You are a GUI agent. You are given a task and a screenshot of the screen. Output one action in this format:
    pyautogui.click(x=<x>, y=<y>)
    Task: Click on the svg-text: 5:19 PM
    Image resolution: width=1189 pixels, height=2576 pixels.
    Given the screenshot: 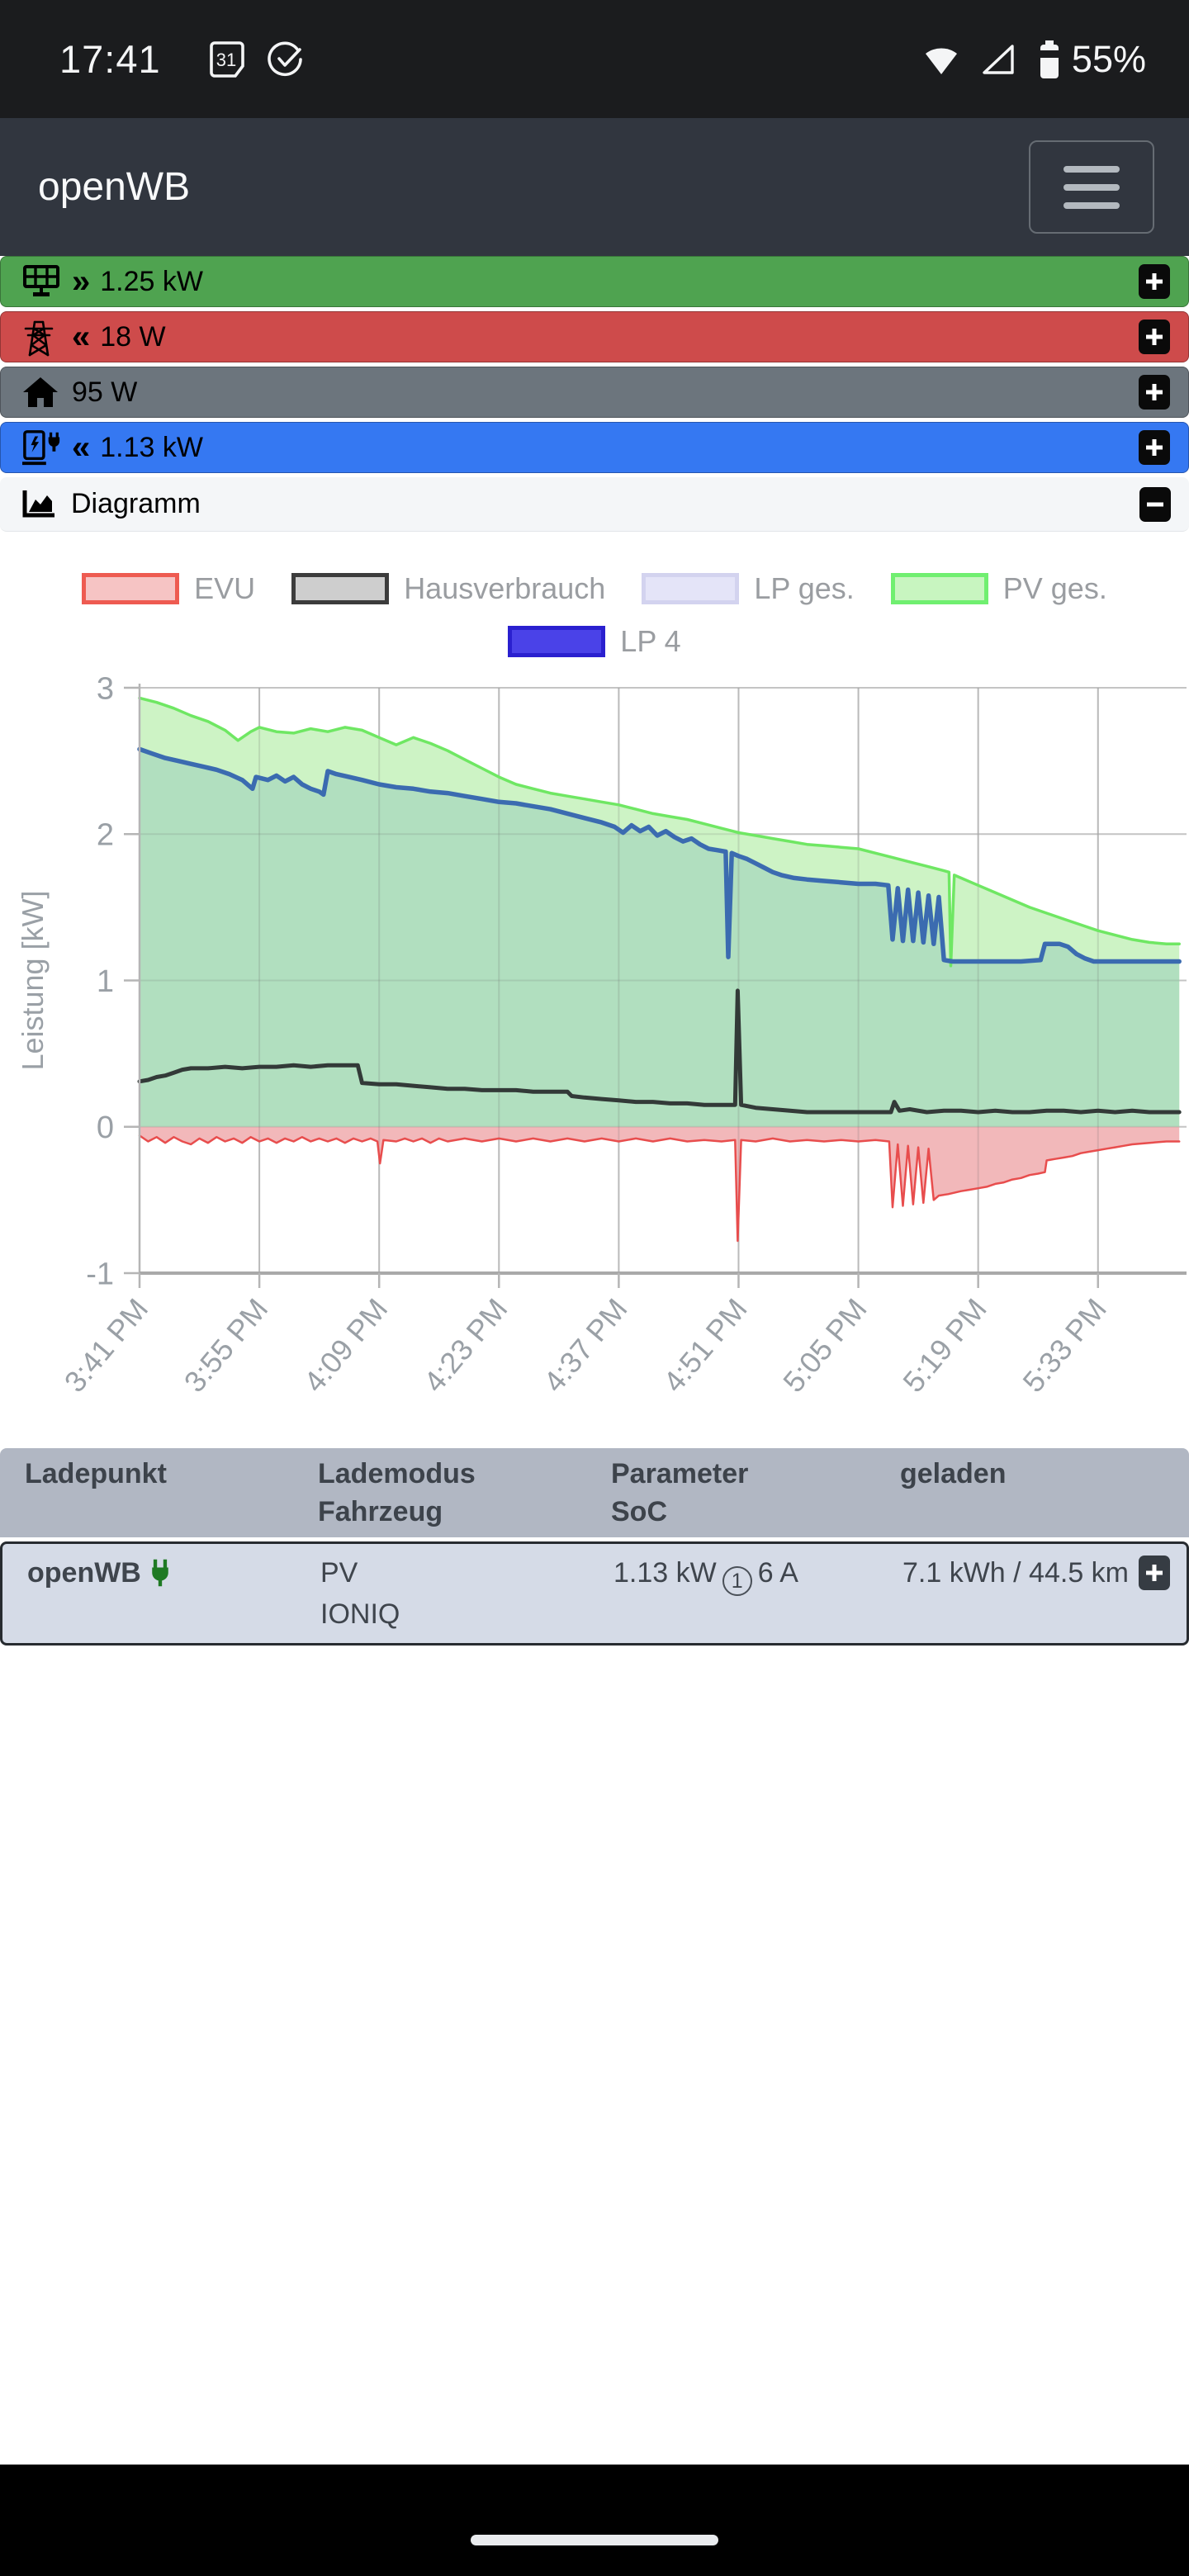 What is the action you would take?
    pyautogui.click(x=944, y=1345)
    